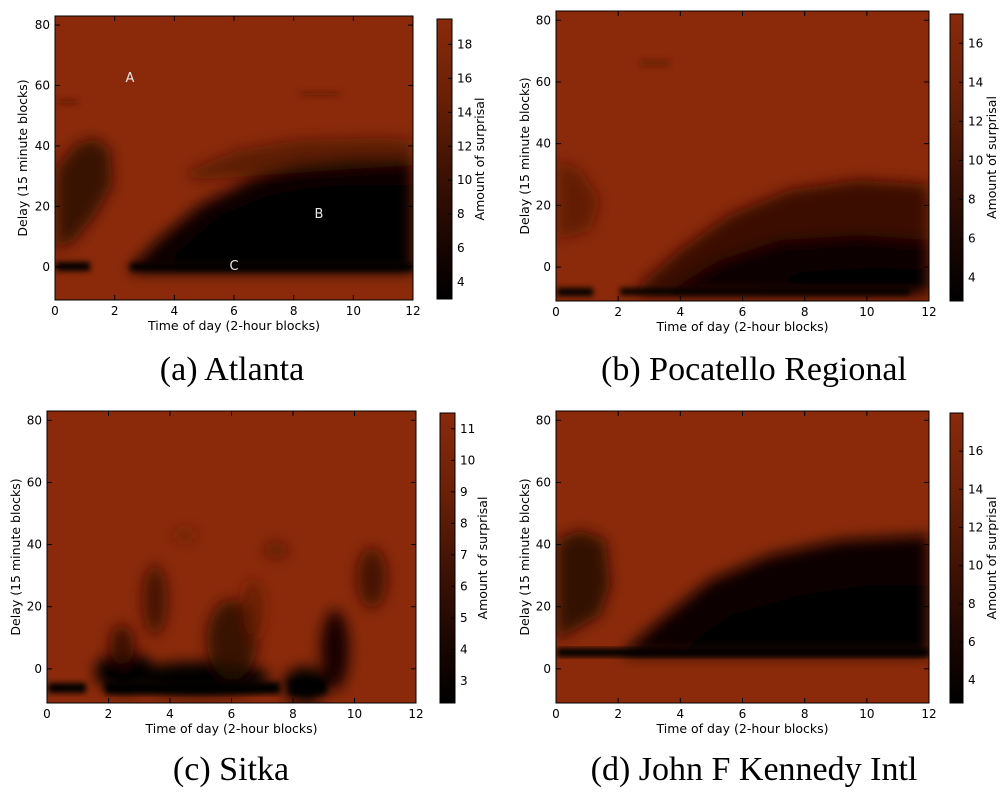  What do you see at coordinates (444, 159) in the screenshot?
I see `colorbar-atlanta` at bounding box center [444, 159].